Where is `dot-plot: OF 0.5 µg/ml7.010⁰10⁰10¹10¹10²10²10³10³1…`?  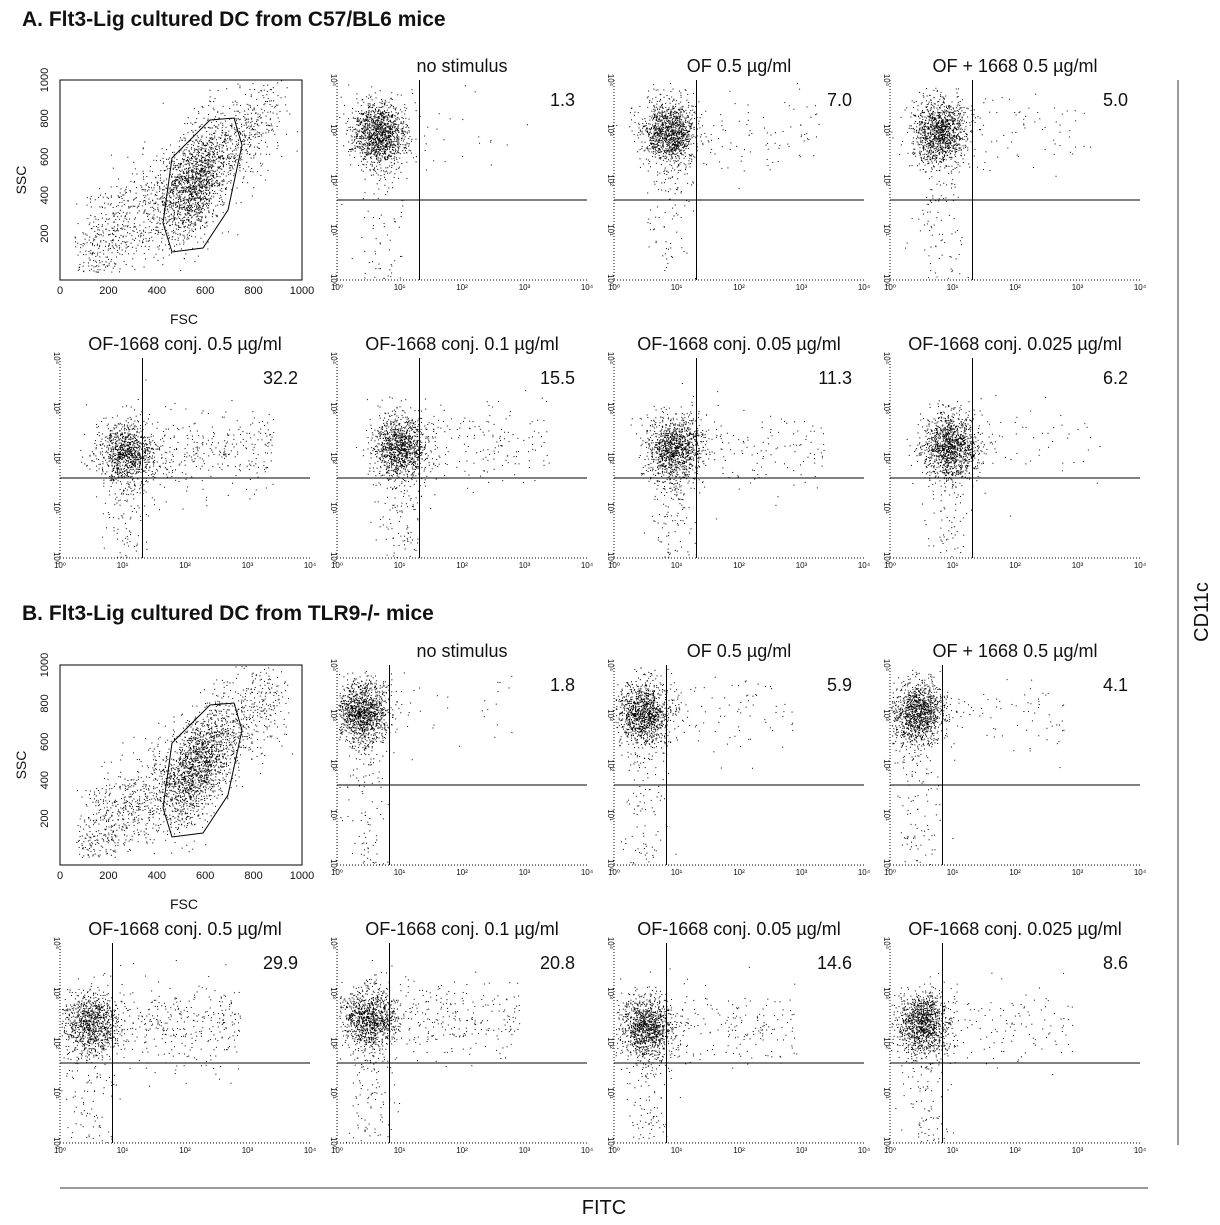 dot-plot: OF 0.5 µg/ml7.010⁰10⁰10¹10¹10²10²10³10³1… is located at coordinates (738, 174).